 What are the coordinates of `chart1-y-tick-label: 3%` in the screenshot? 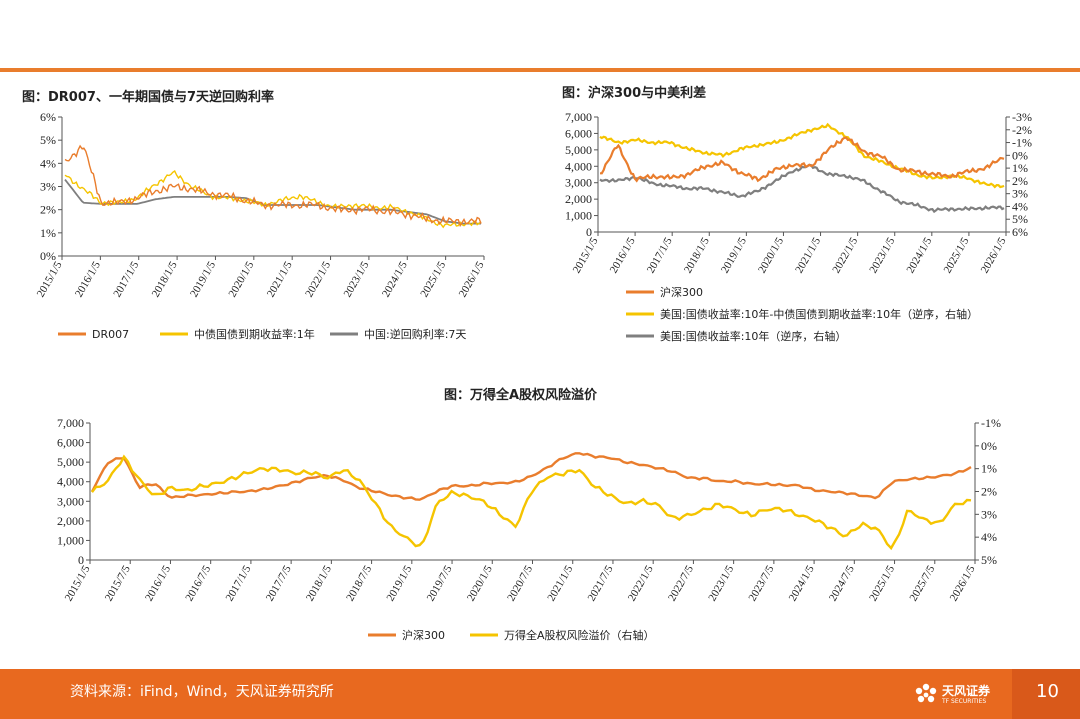 It's located at (48, 187).